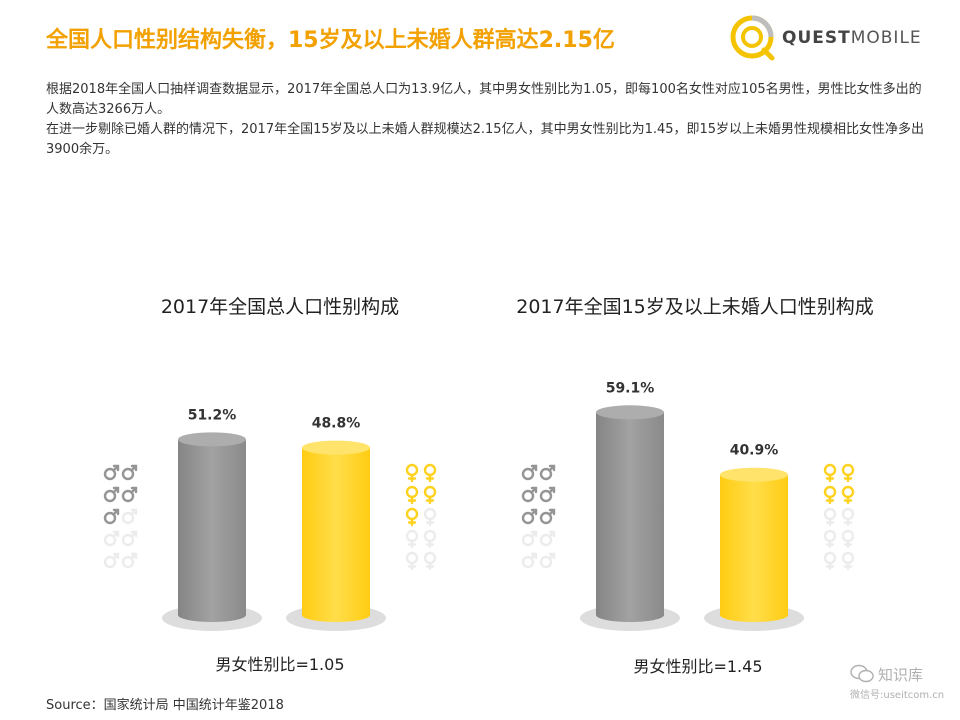 Image resolution: width=960 pixels, height=720 pixels. I want to click on source-note: Source：国家统计局 中国统计年鉴2018, so click(165, 705).